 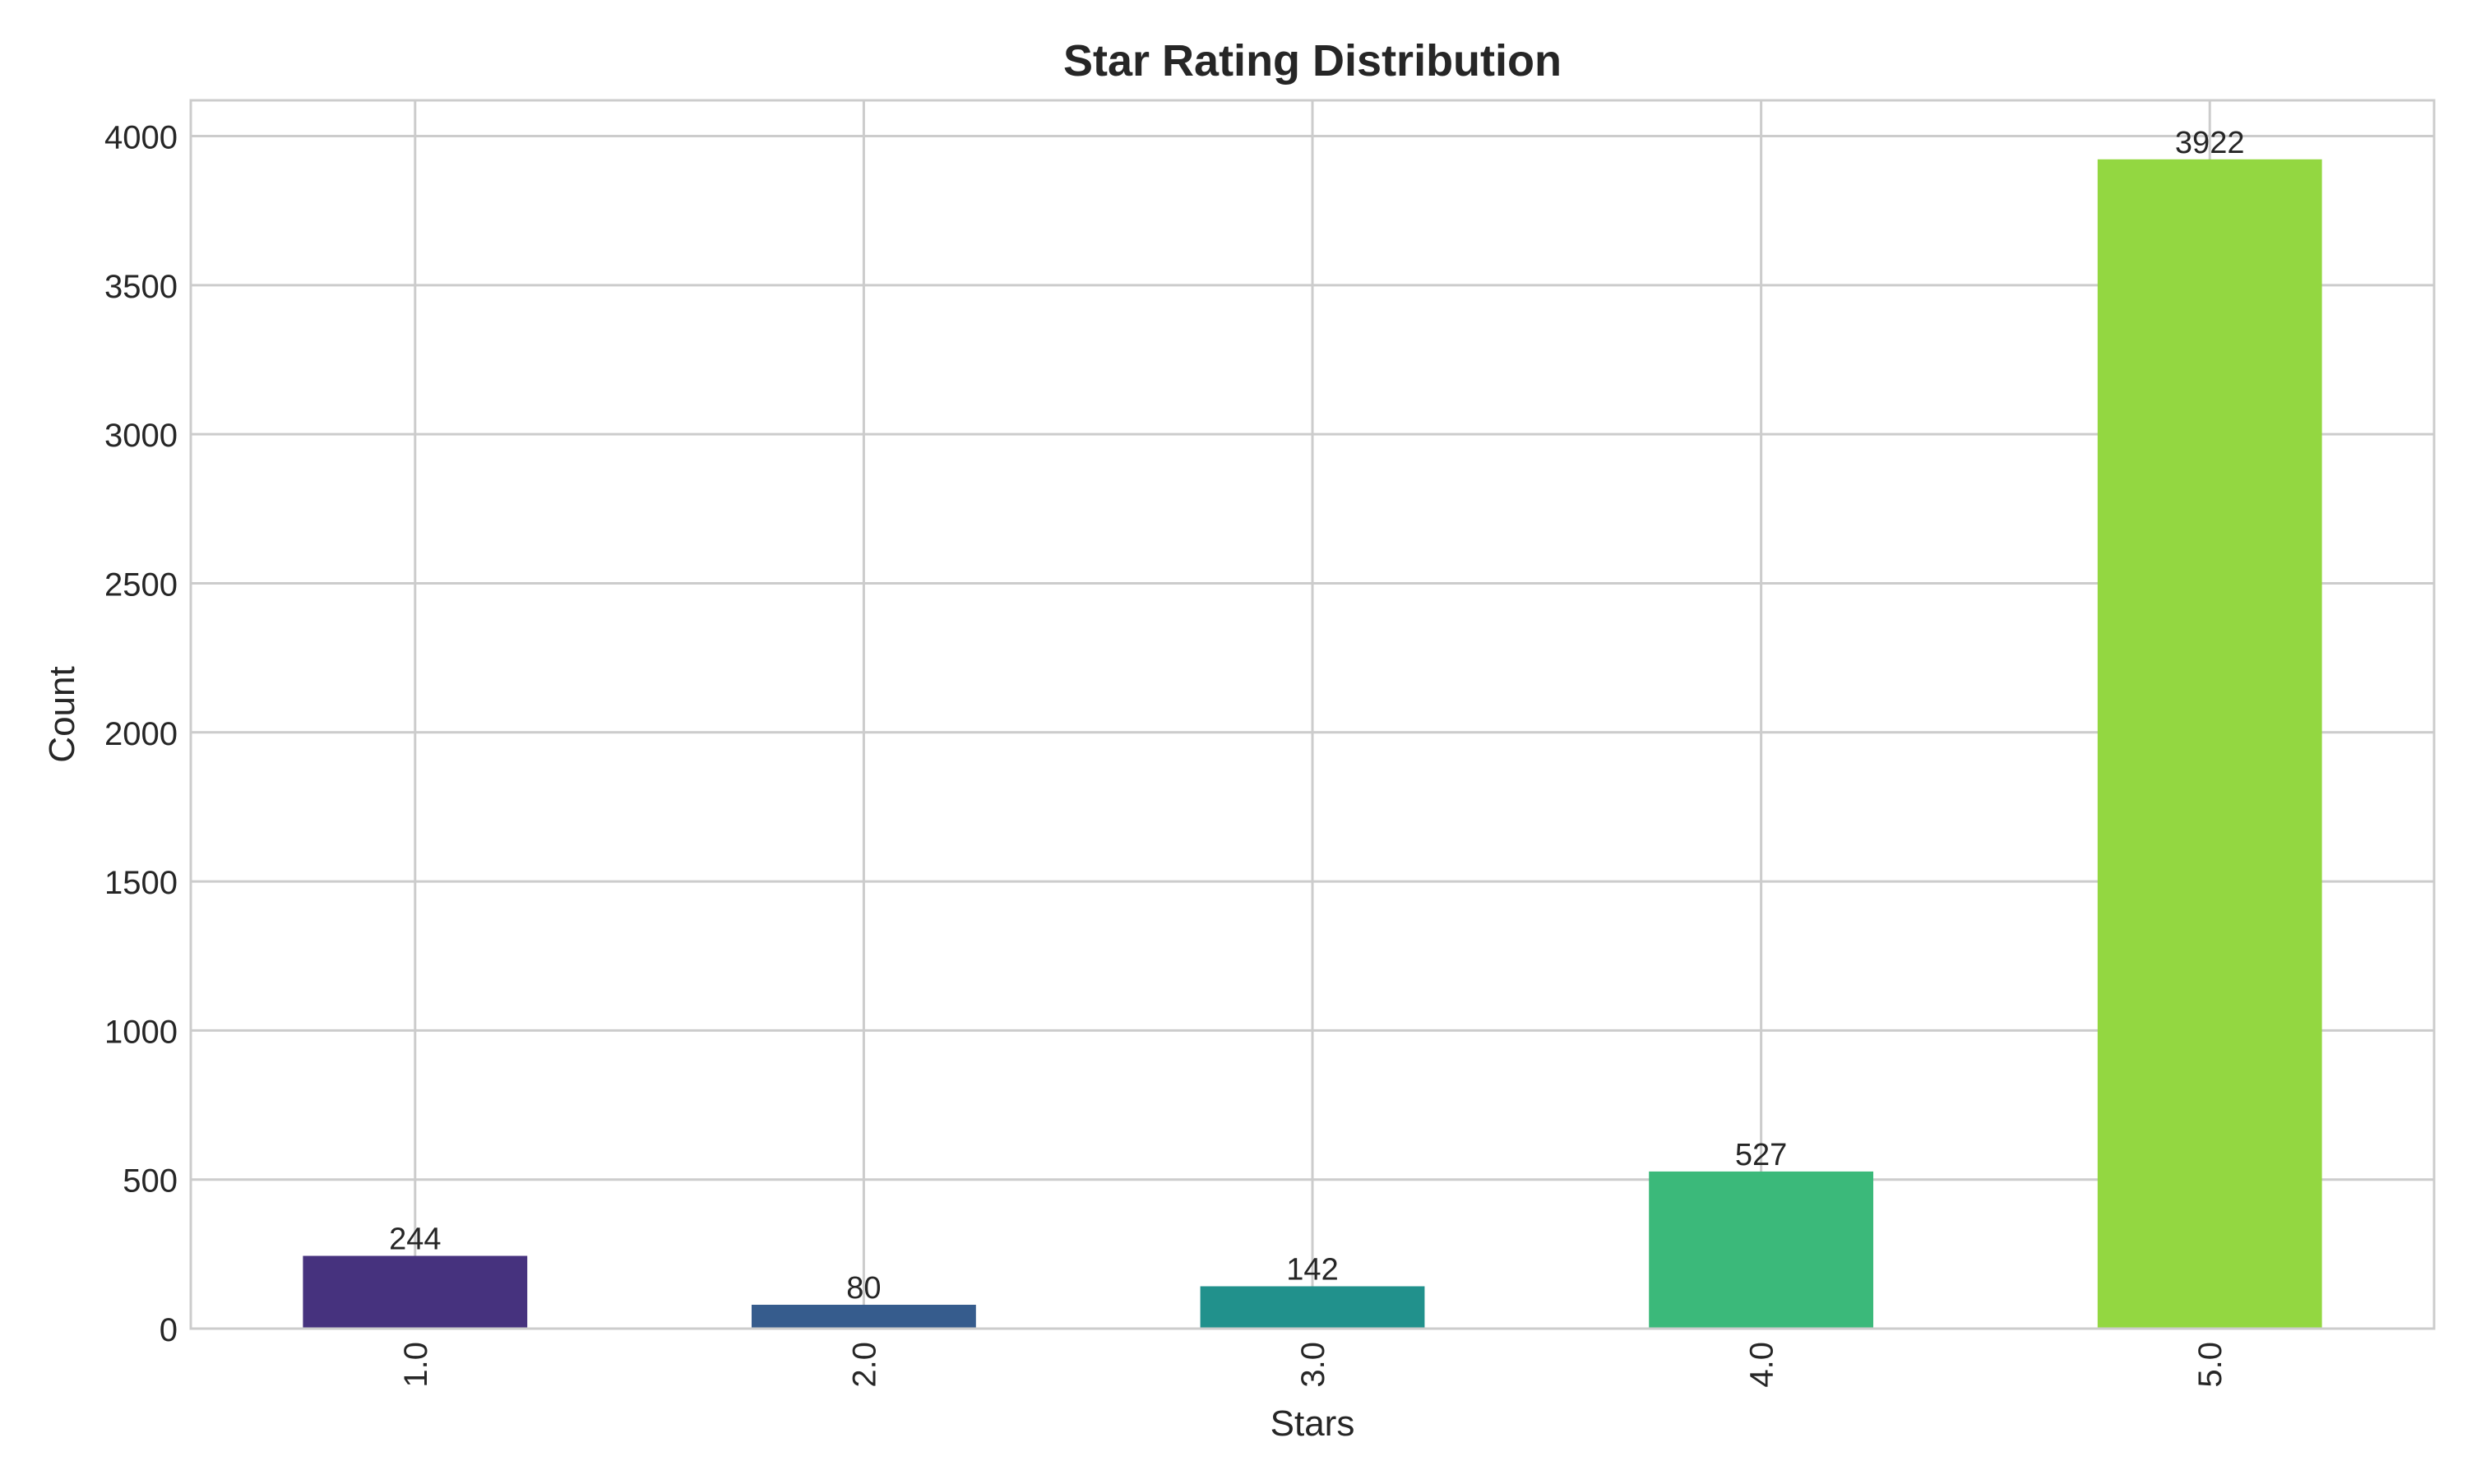 What do you see at coordinates (2210, 143) in the screenshot?
I see `bar-value-label: 3922` at bounding box center [2210, 143].